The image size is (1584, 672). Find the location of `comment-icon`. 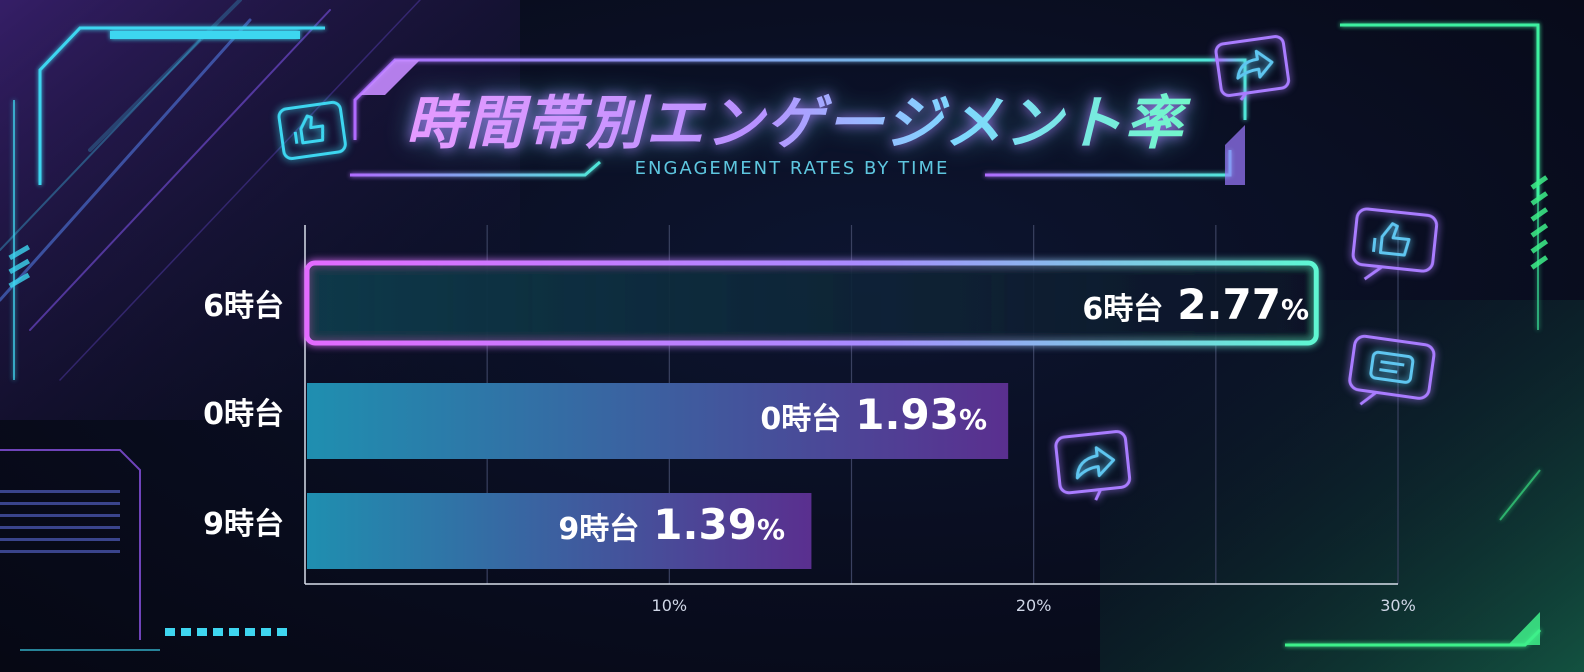

comment-icon is located at coordinates (1392, 370).